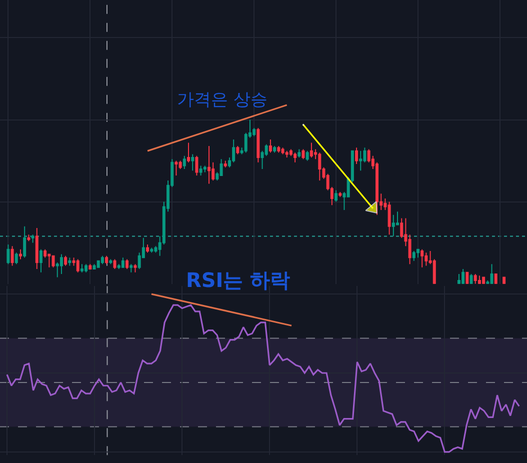 The height and width of the screenshot is (463, 527). What do you see at coordinates (238, 280) in the screenshot?
I see `annotation: RSI는 하락` at bounding box center [238, 280].